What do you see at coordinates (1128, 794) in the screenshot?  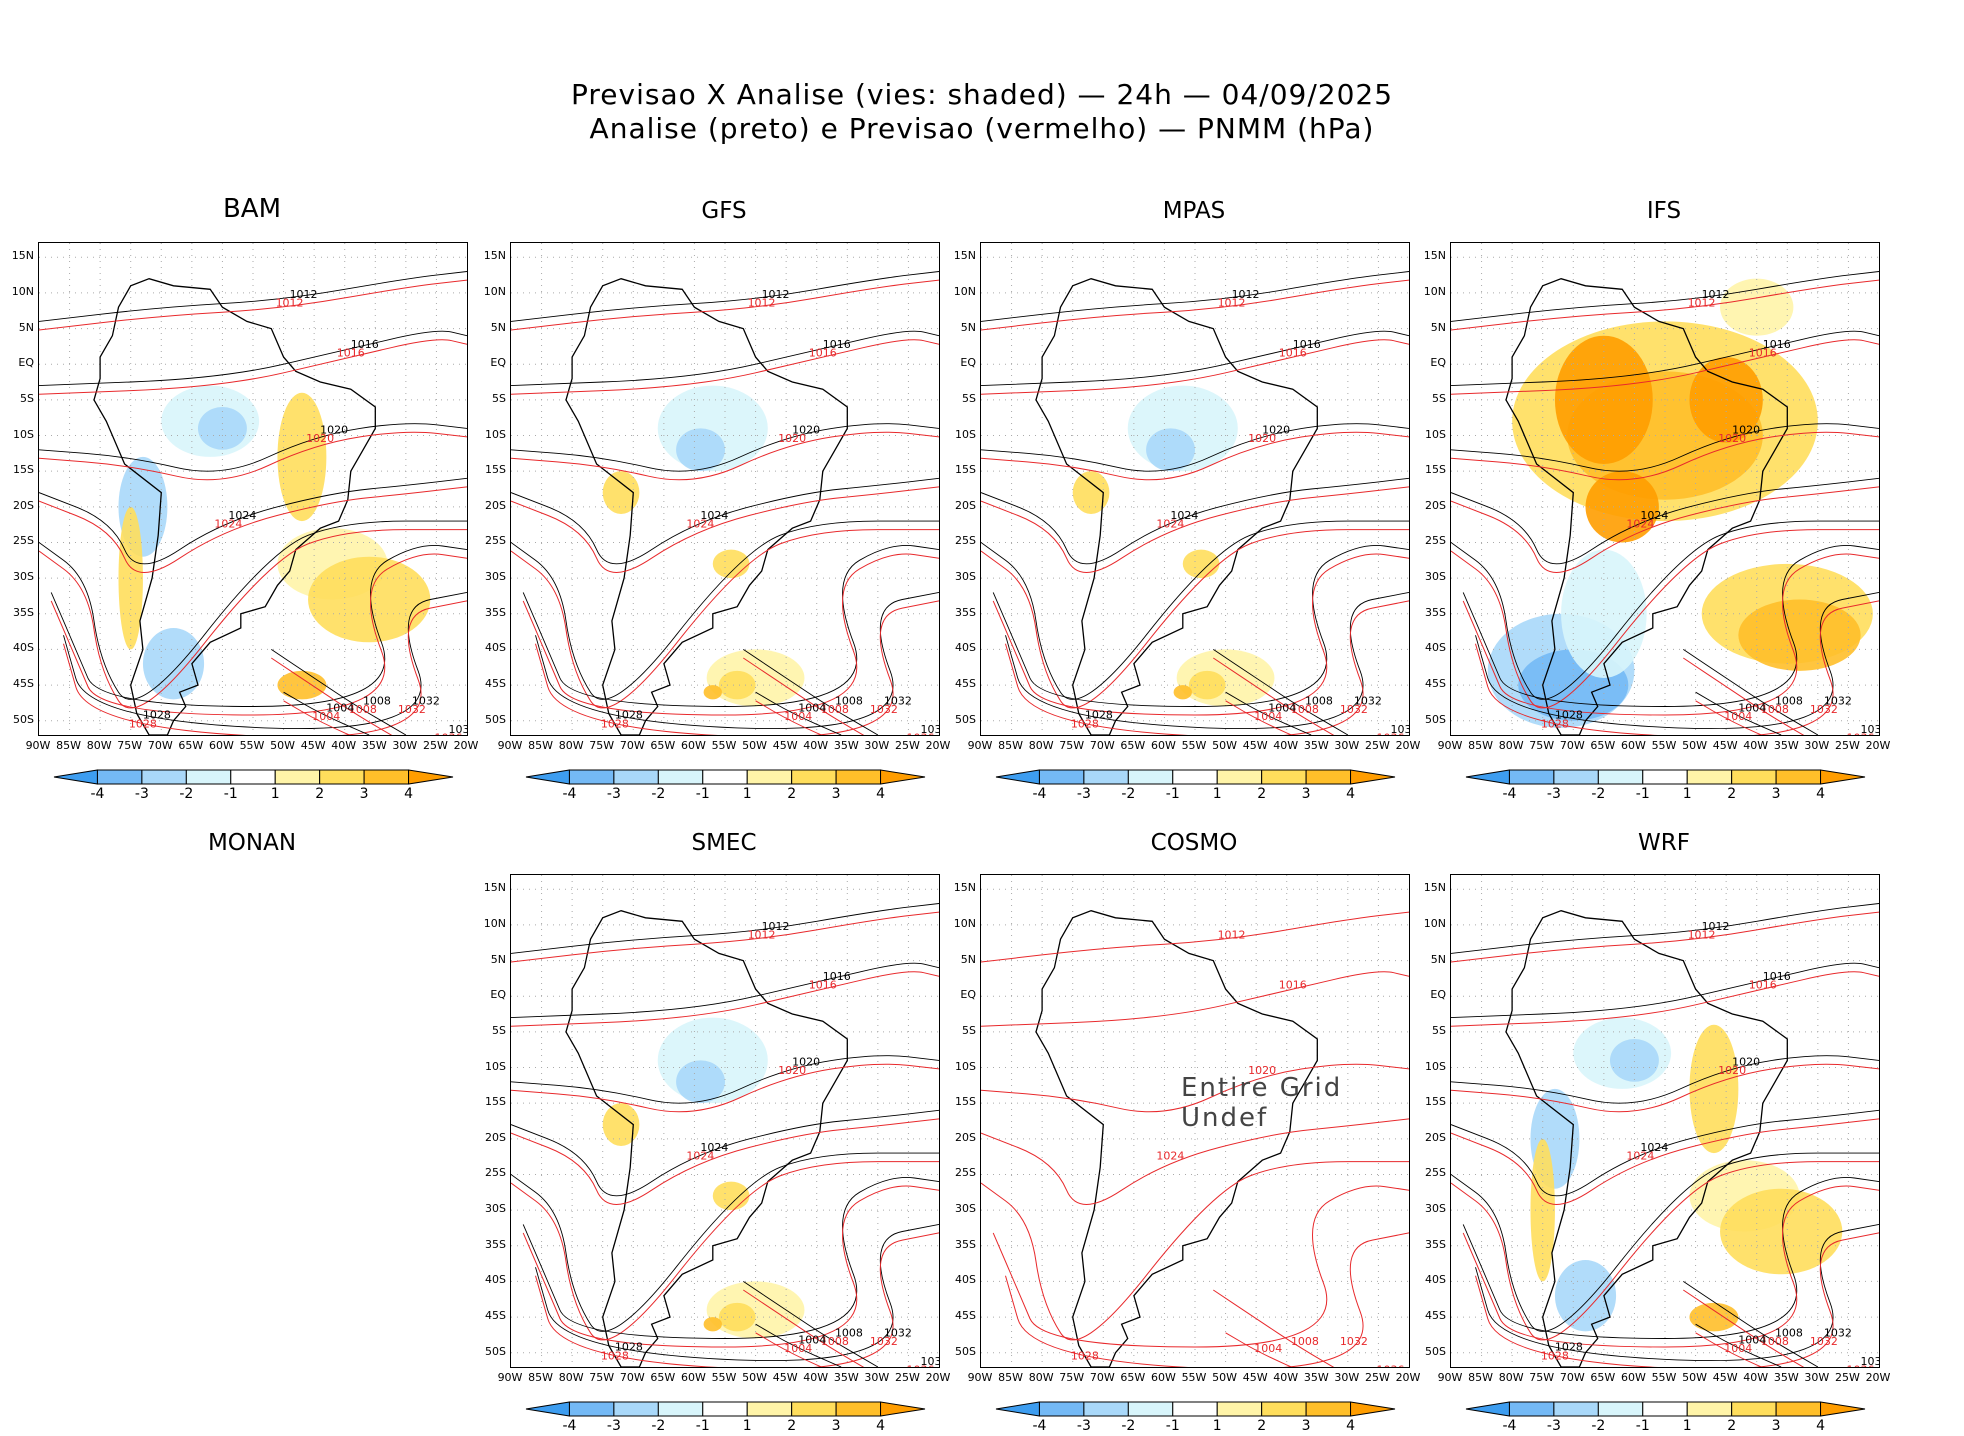 I see `colorbar-label: -2` at bounding box center [1128, 794].